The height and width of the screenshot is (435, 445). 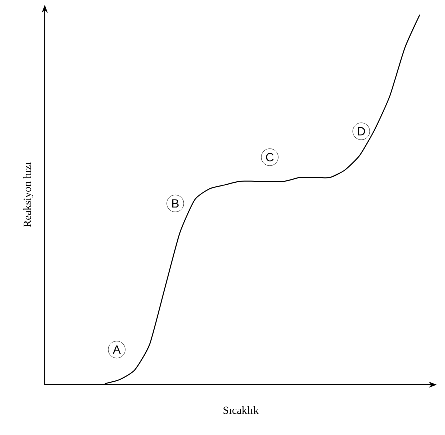 What do you see at coordinates (362, 131) in the screenshot?
I see `annotation: D` at bounding box center [362, 131].